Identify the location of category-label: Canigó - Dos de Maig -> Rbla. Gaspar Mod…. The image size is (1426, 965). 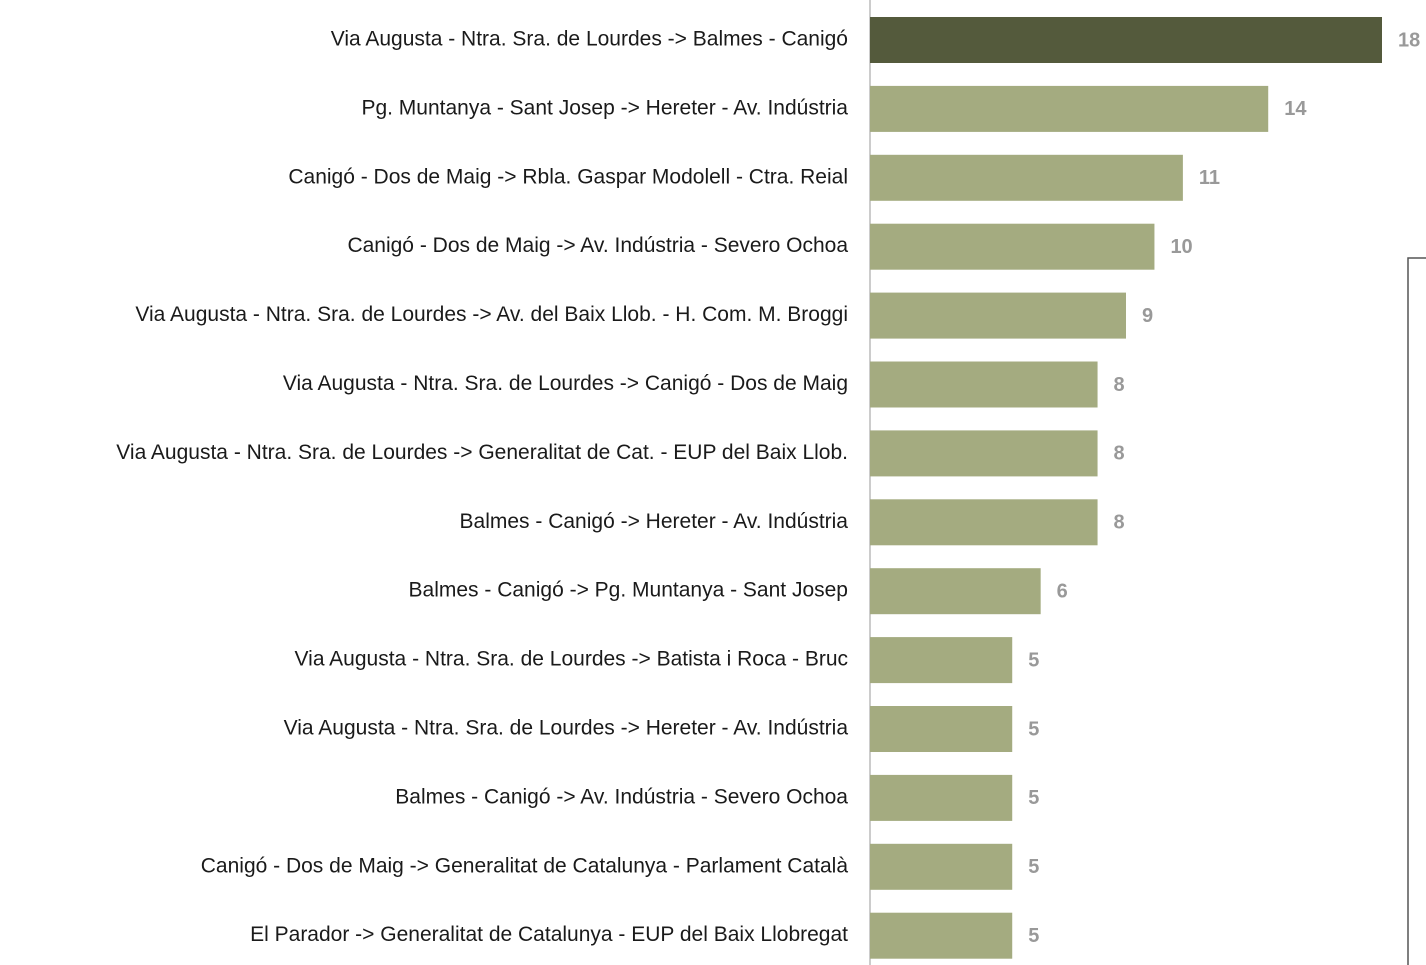
(568, 176).